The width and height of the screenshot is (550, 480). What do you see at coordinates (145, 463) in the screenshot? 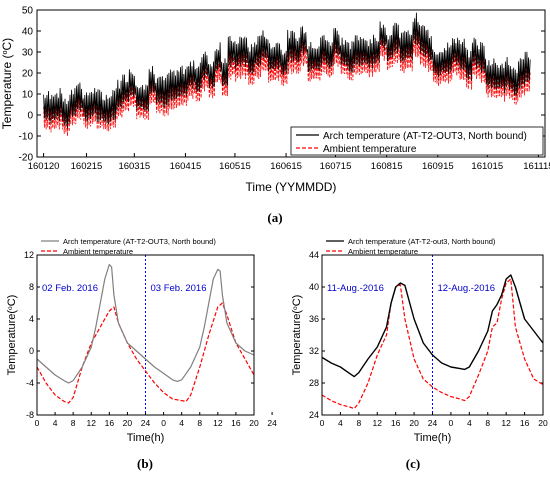
I see `caption-b: (b)` at bounding box center [145, 463].